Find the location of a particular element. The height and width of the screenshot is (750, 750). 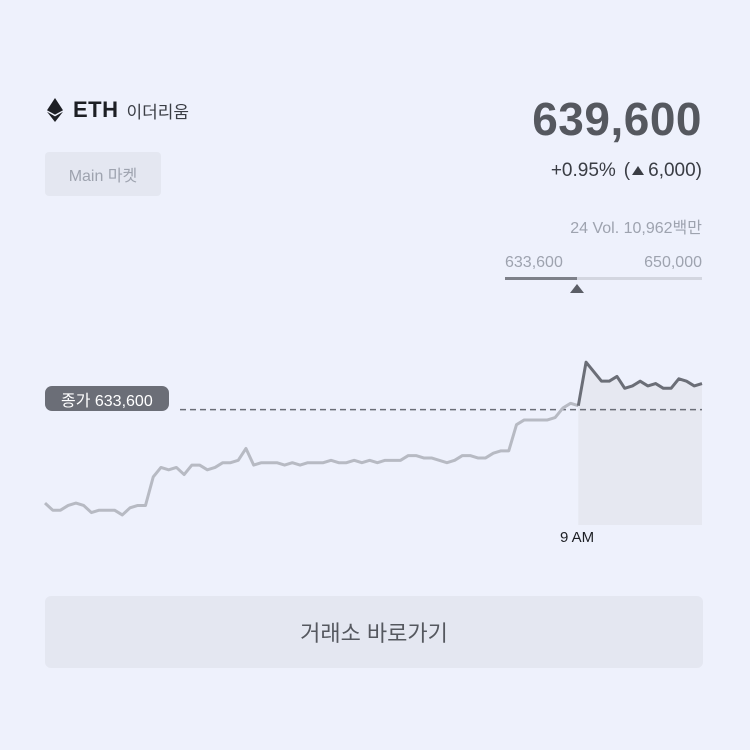

price-change: +0.95% ( 6,000) is located at coordinates (626, 171).